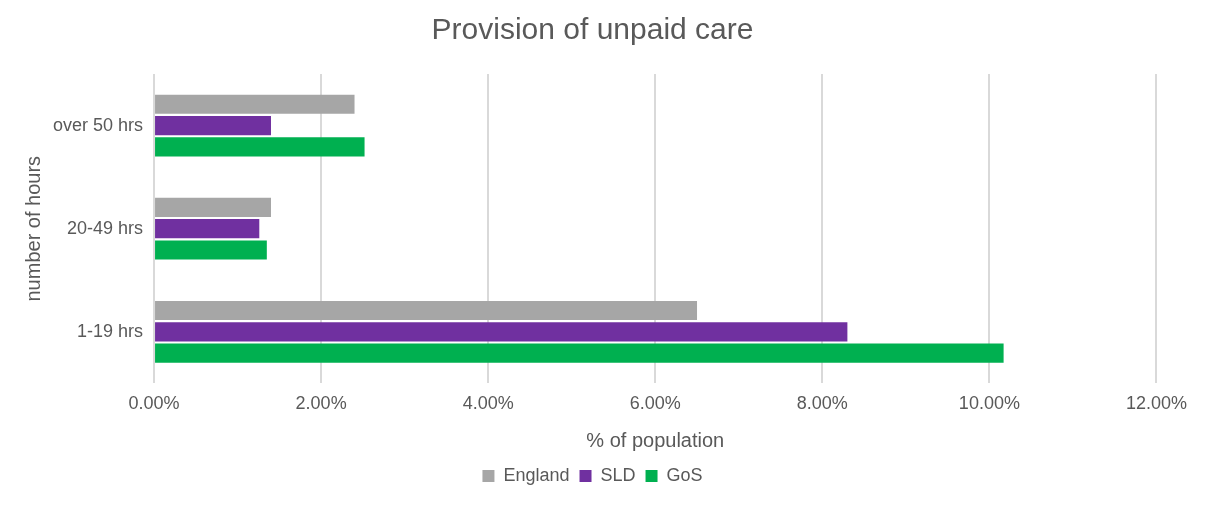 The width and height of the screenshot is (1205, 513). What do you see at coordinates (592, 29) in the screenshot?
I see `chart-title: Provision of unpaid care` at bounding box center [592, 29].